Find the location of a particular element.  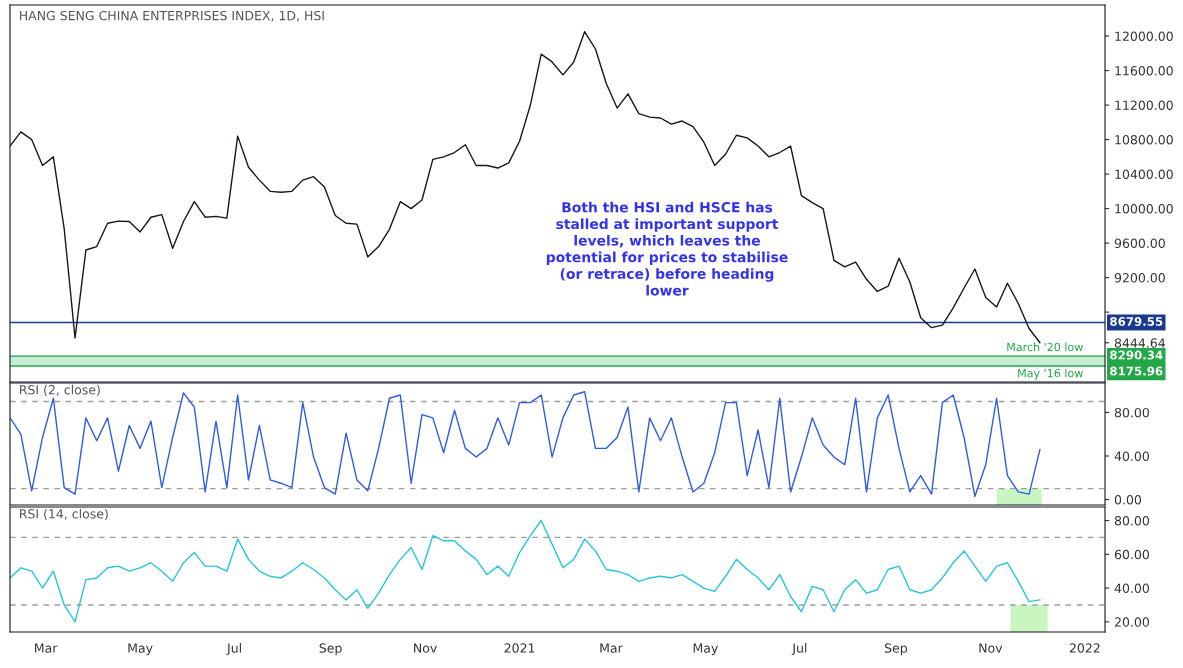

y-tick-label: 9600.00 is located at coordinates (1139, 243).